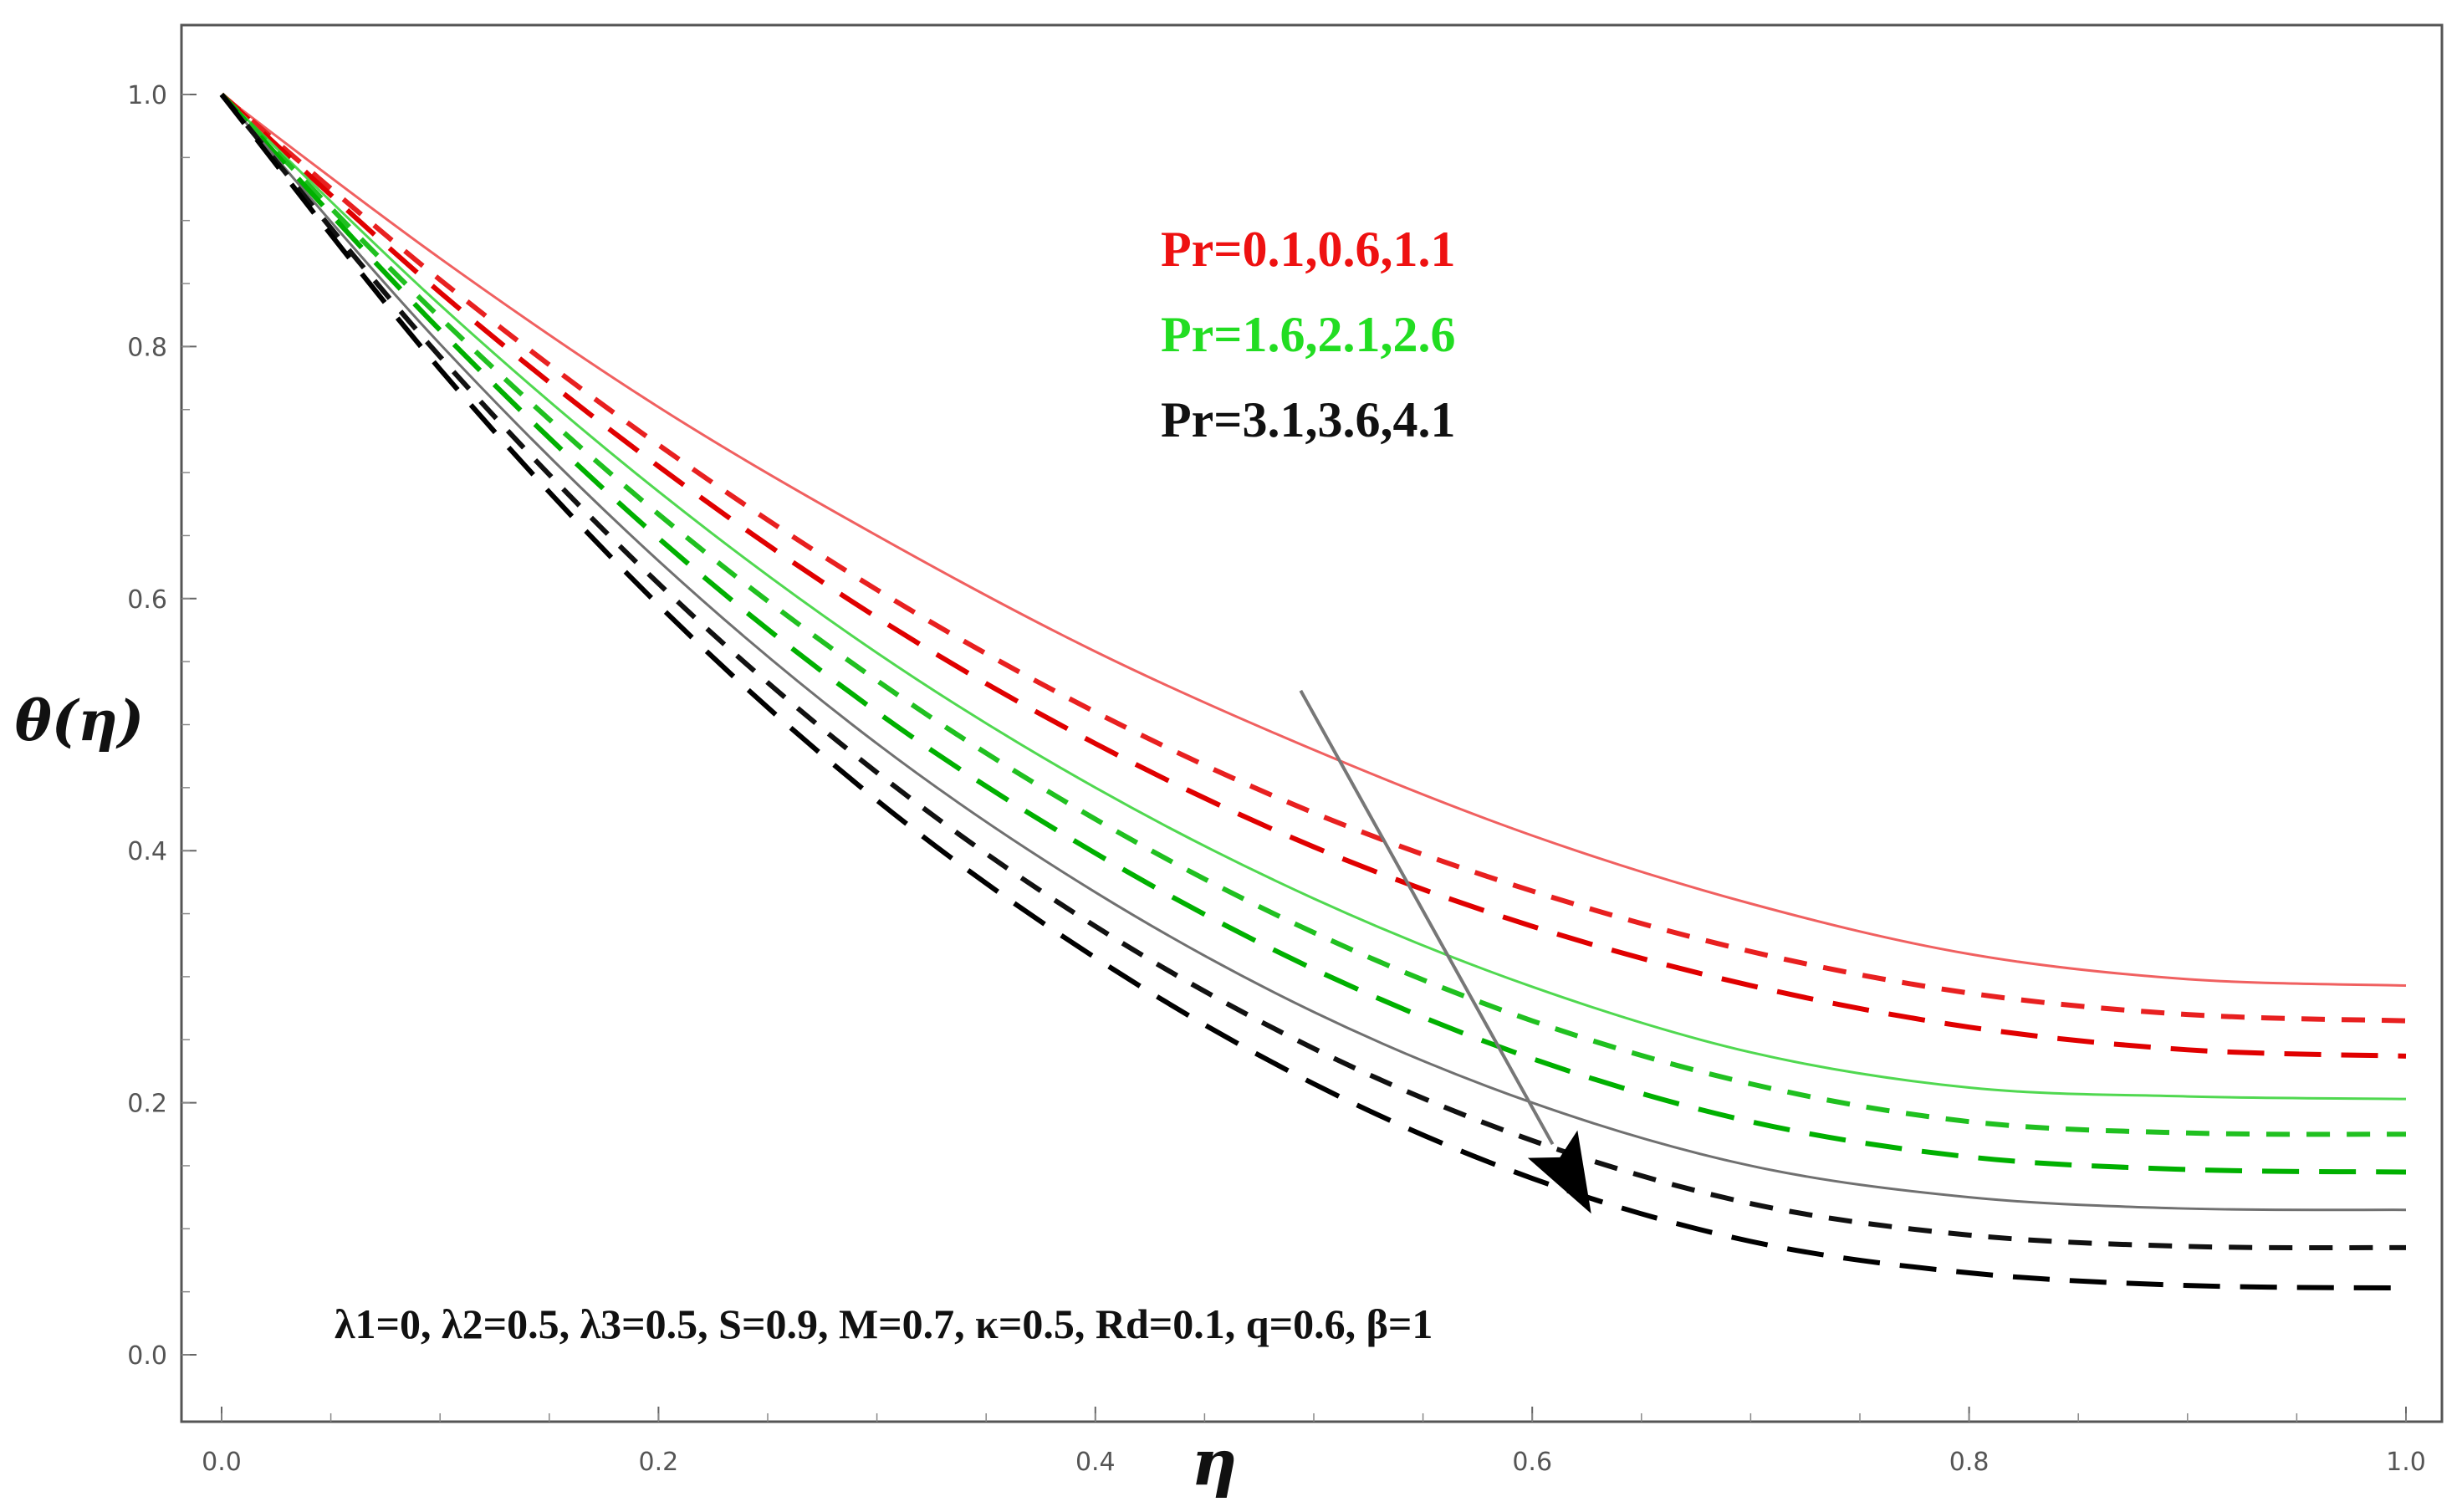 This screenshot has height=1512, width=2462. Describe the element at coordinates (1314, 1442) in the screenshot. I see `x-axis: 0.0 0.2 0.4 0.6 0.8 1.0` at that location.